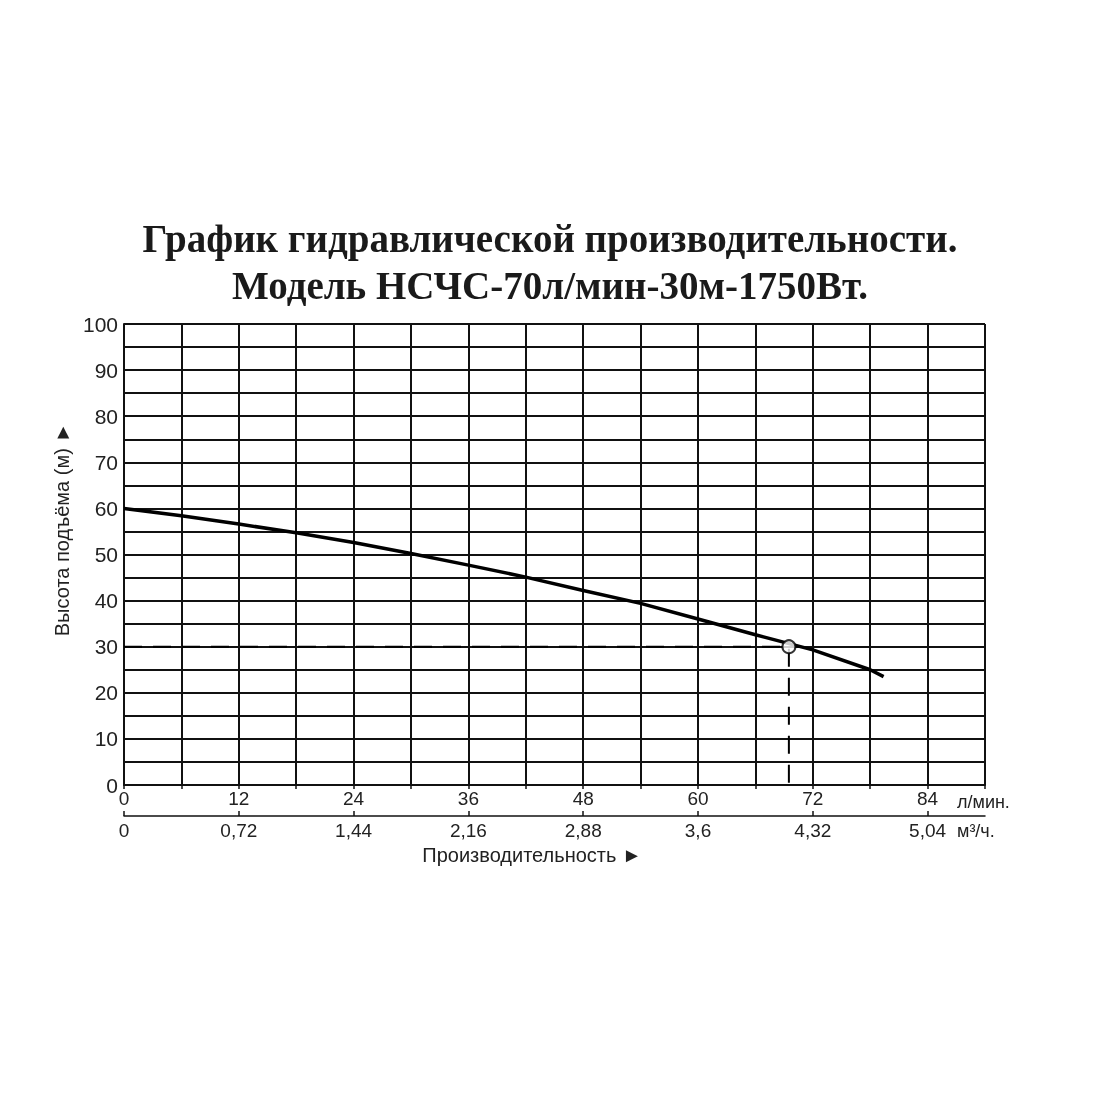 This screenshot has height=1100, width=1100. I want to click on x2-axis-title: м³/ч., so click(976, 831).